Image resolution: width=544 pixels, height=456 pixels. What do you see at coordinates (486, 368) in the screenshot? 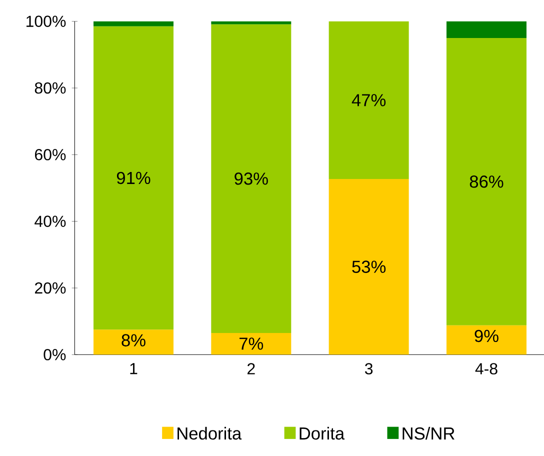
I see `x-tick-label: 4-8` at bounding box center [486, 368].